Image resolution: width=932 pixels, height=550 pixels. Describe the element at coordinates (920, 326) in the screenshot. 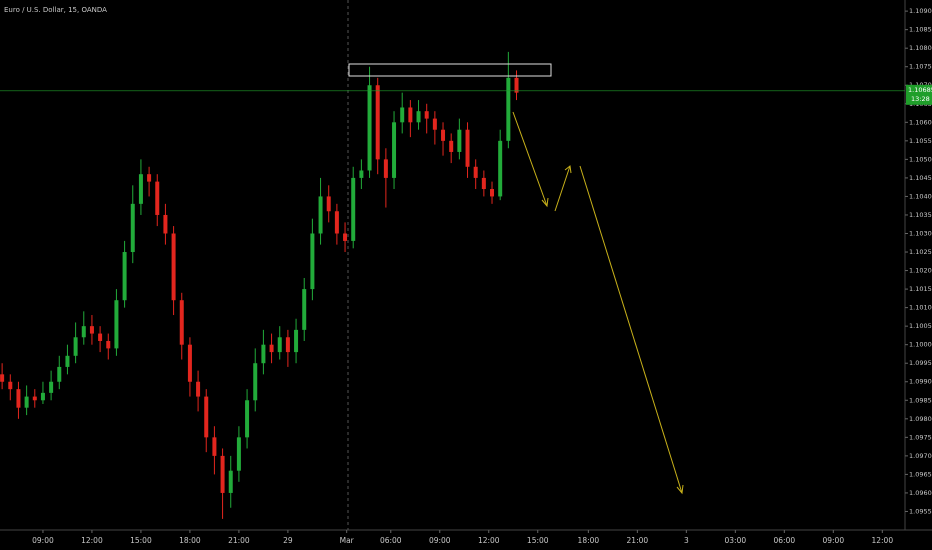

I see `y-tick-label: 1.10050` at that location.